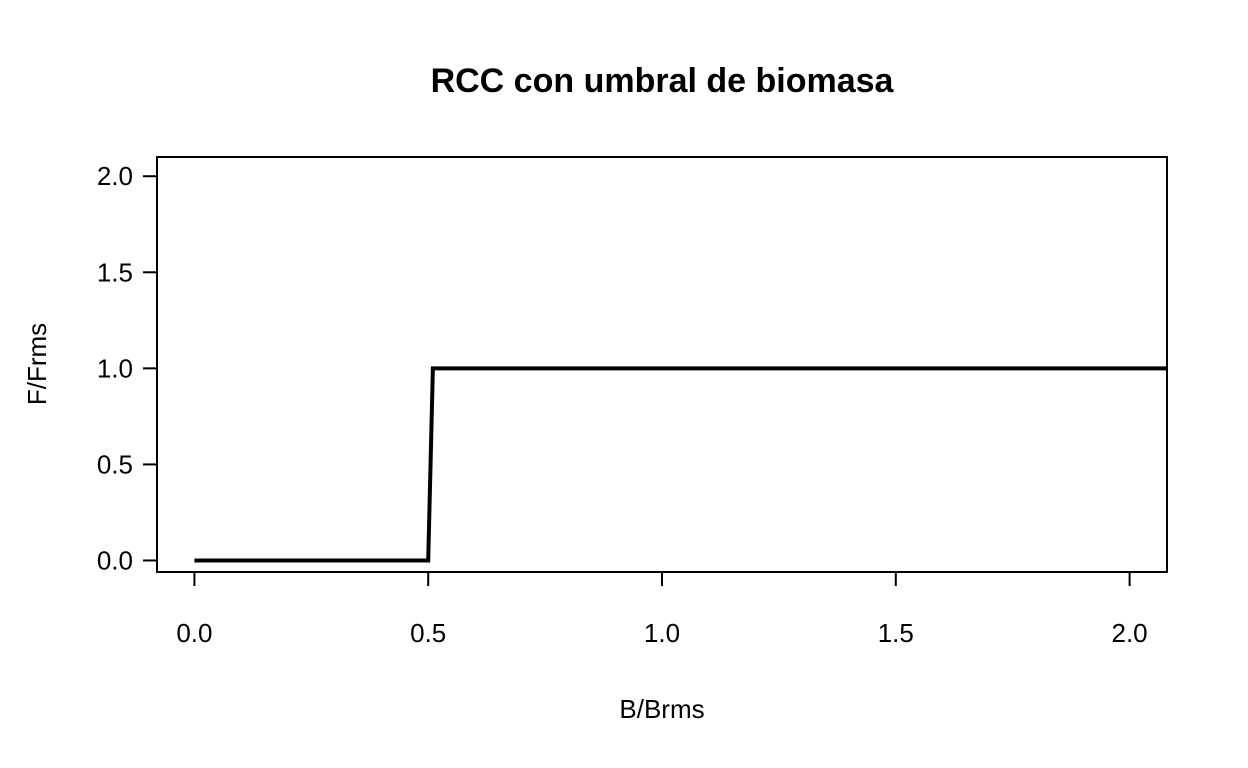  Describe the element at coordinates (115, 272) in the screenshot. I see `y-tick-label: 1.5` at that location.